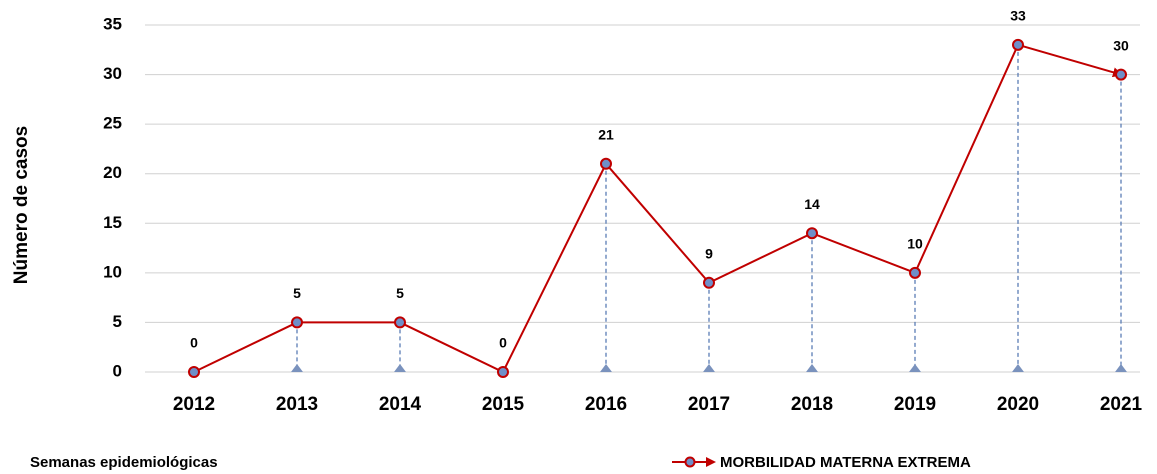 This screenshot has height=474, width=1157. Describe the element at coordinates (21, 205) in the screenshot. I see `y-axis-label: Número de casos` at that location.